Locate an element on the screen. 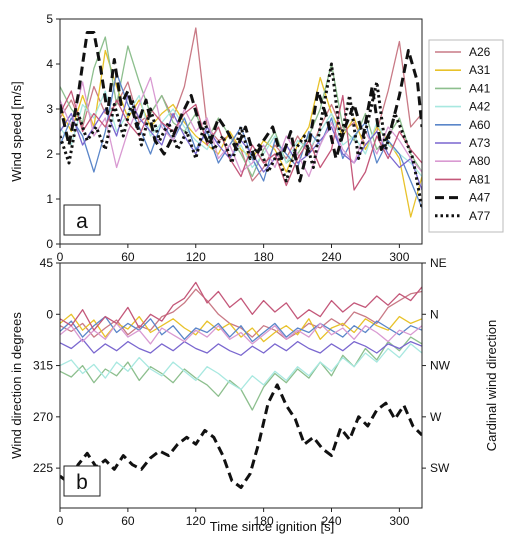 This screenshot has width=509, height=550. panel-tag-label: b is located at coordinates (82, 482).